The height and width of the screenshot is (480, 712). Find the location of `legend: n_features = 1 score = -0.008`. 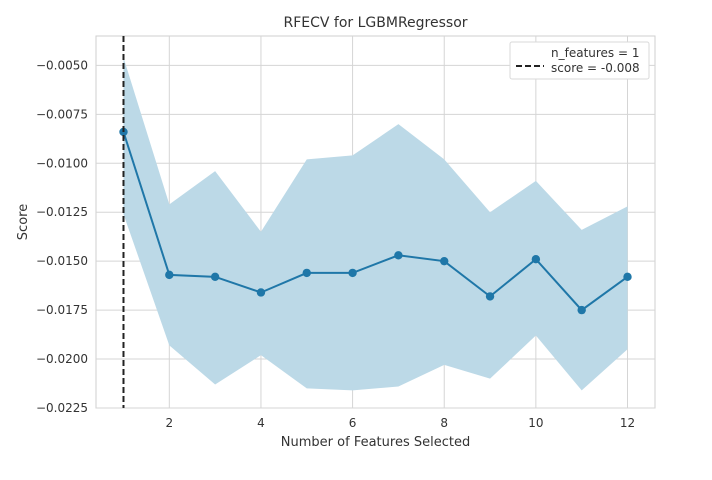

legend: n_features = 1 score = -0.008 is located at coordinates (579, 60).